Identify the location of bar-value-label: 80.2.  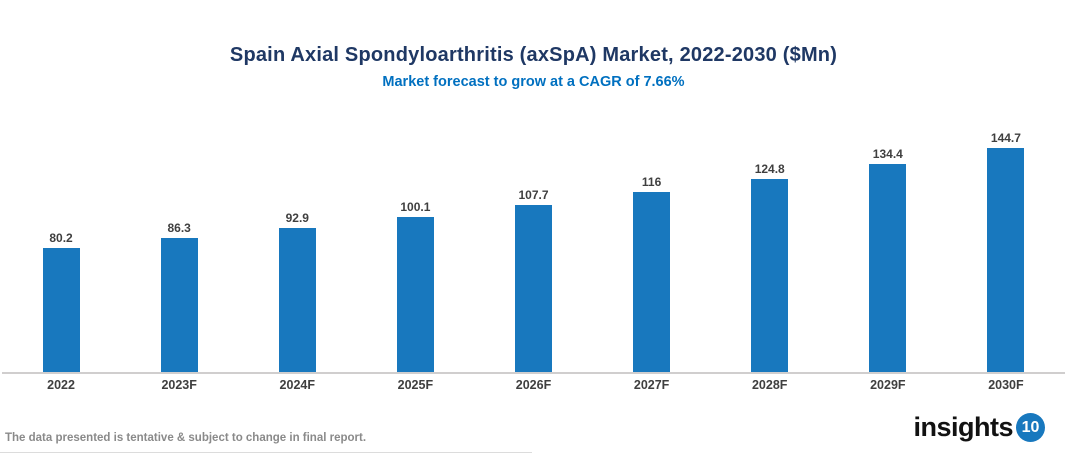
(61, 238).